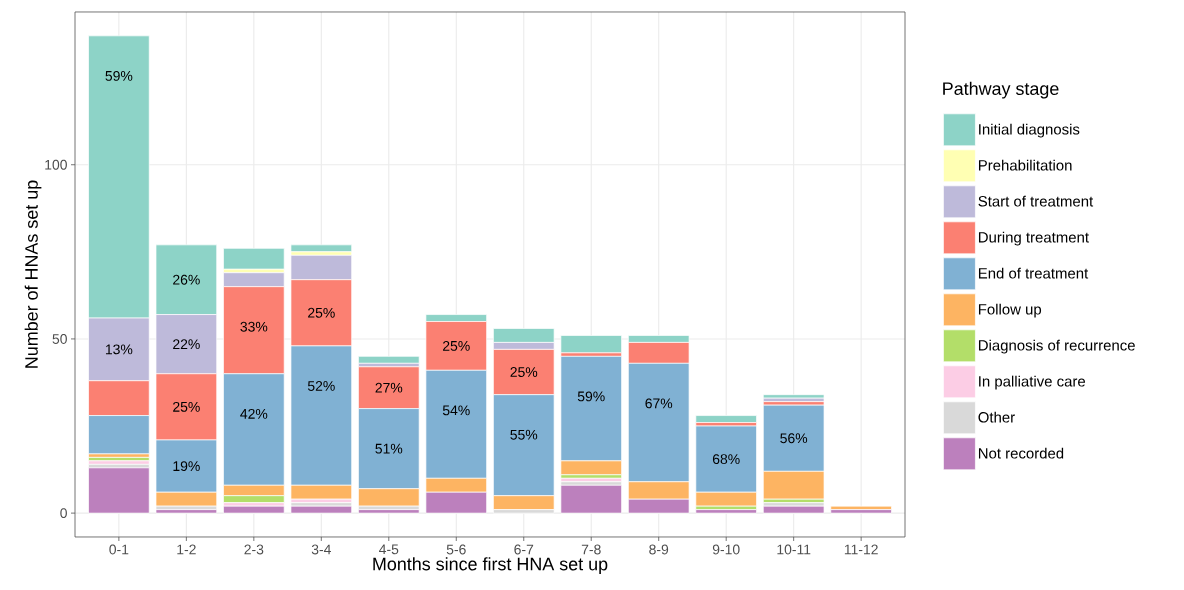 Image resolution: width=1184 pixels, height=590 pixels. Describe the element at coordinates (254, 413) in the screenshot. I see `annotation: 42%` at that location.